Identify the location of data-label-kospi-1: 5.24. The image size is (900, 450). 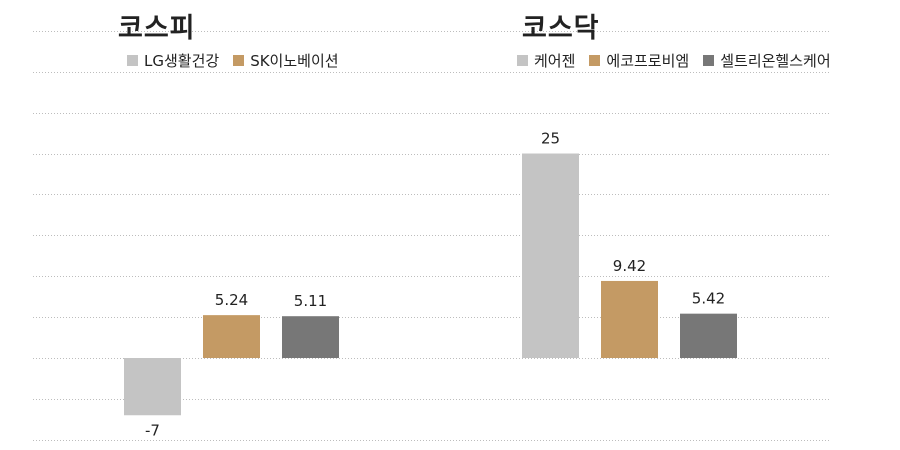
(231, 300).